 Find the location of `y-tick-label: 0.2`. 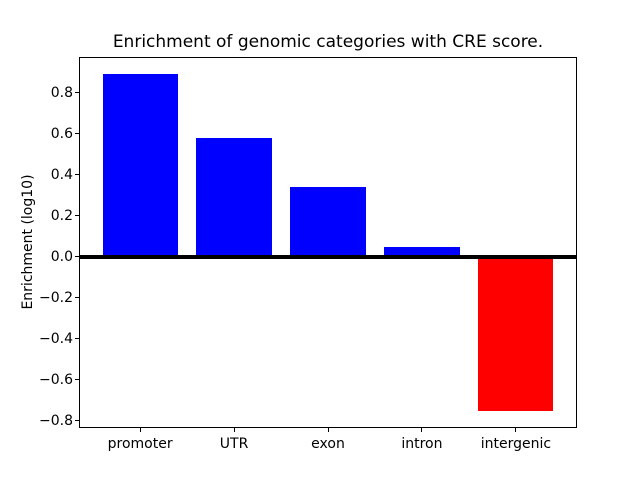

y-tick-label: 0.2 is located at coordinates (61, 215).